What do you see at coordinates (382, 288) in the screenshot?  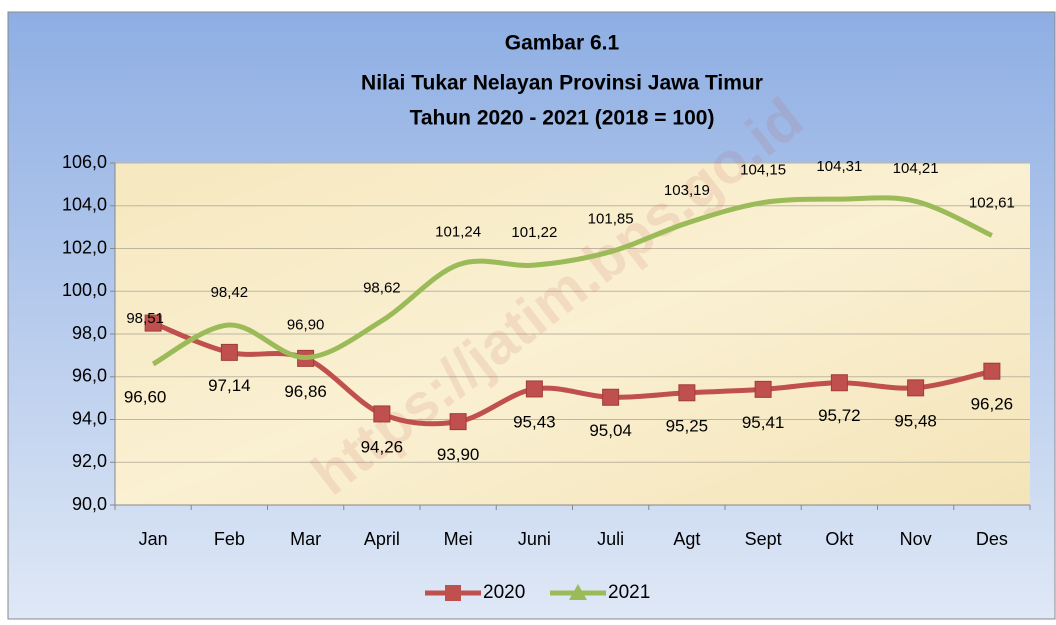 I see `data-label: 98,62` at bounding box center [382, 288].